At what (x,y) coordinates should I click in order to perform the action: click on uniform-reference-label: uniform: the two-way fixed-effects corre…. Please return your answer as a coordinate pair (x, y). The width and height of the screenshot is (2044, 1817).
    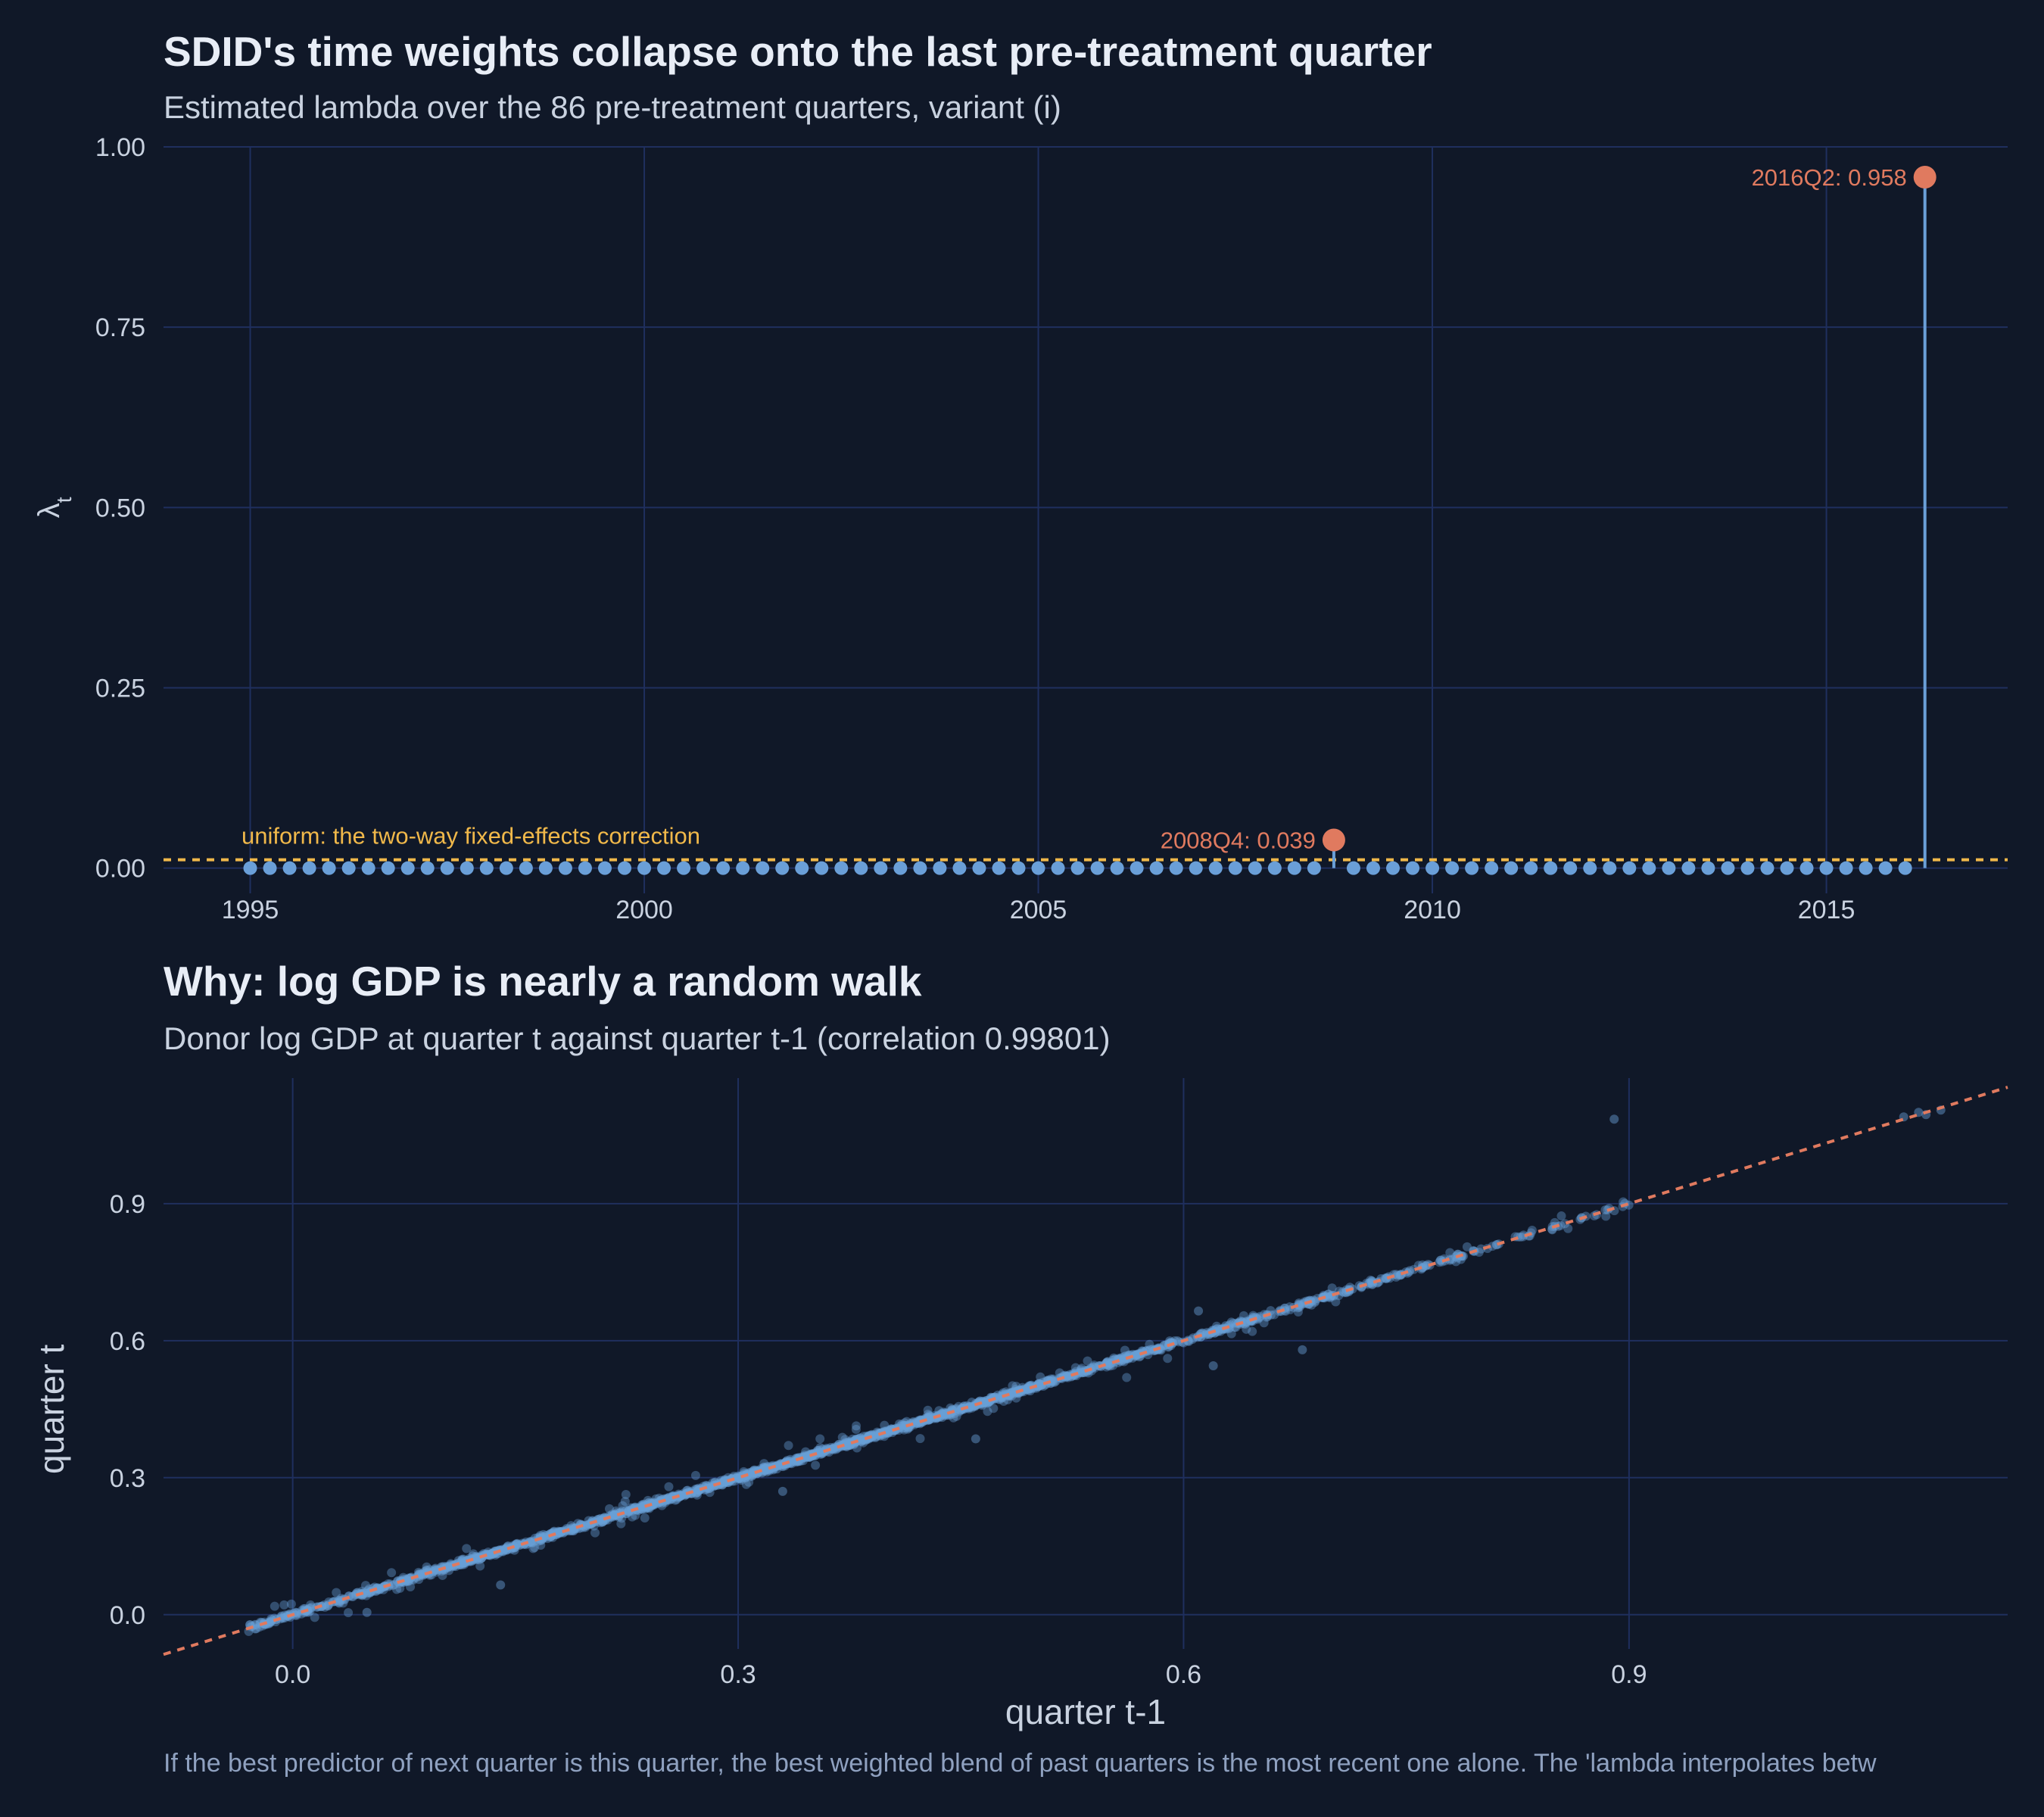
    Looking at the image, I should click on (470, 836).